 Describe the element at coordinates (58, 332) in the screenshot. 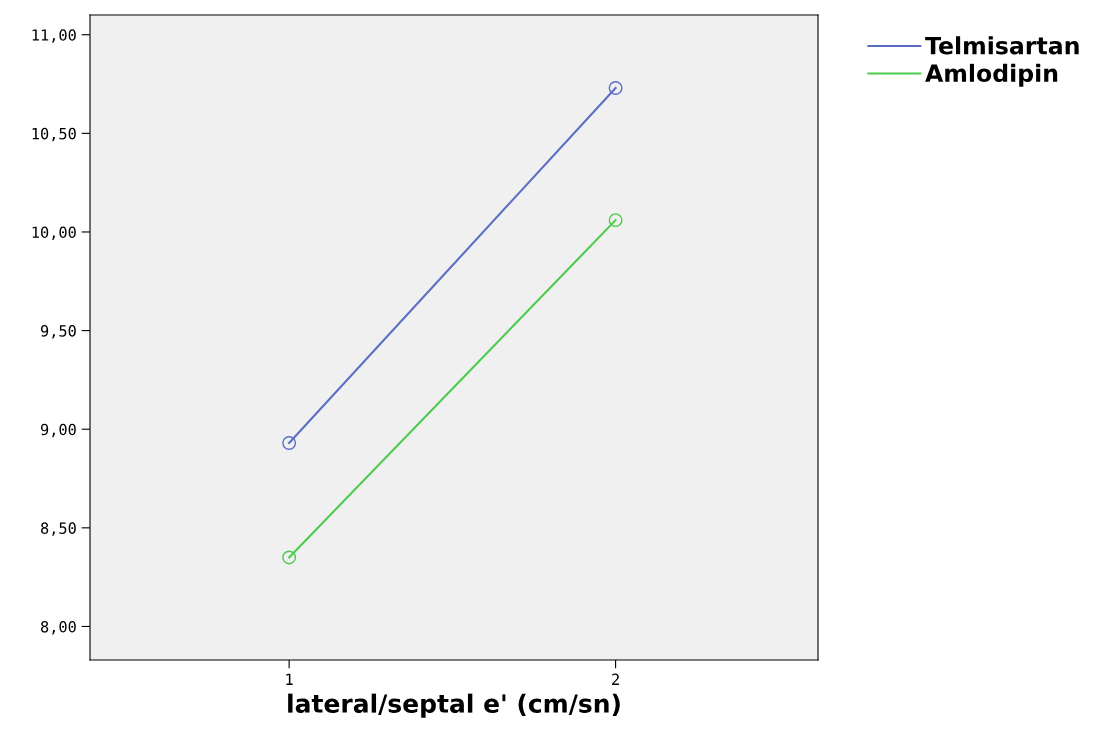

I see `y-tick-label: 9,50` at that location.